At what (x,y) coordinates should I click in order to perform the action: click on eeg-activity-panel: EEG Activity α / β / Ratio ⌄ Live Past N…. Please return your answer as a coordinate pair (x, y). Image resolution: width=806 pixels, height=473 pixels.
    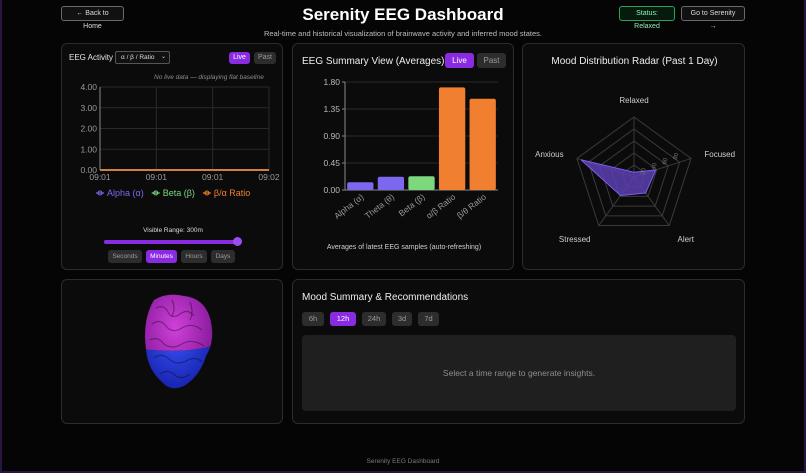
    Looking at the image, I should click on (172, 156).